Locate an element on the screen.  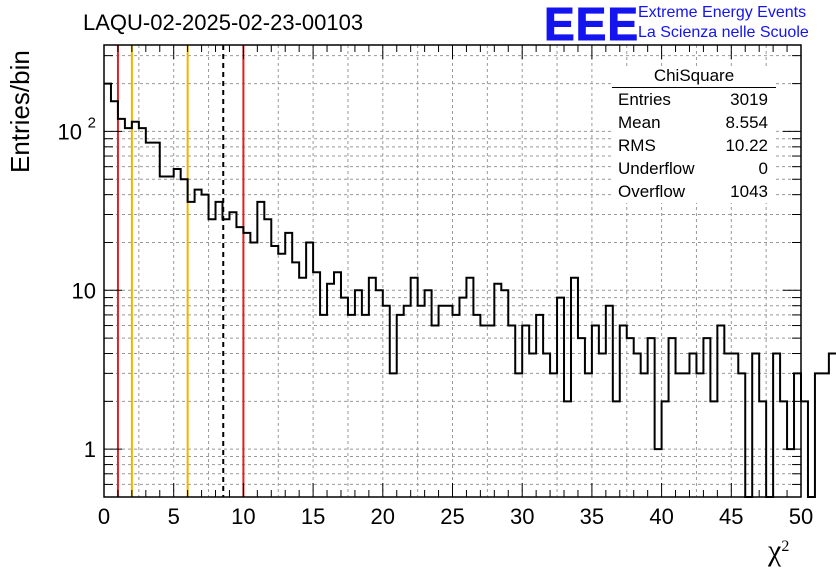
chart-title: LAQU-02-2025-02-23-00103 is located at coordinates (223, 22).